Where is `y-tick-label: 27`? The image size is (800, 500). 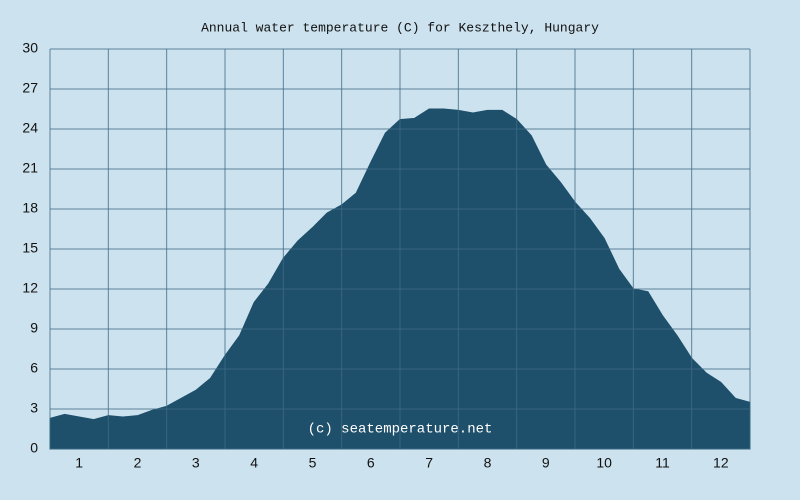 y-tick-label: 27 is located at coordinates (30, 88).